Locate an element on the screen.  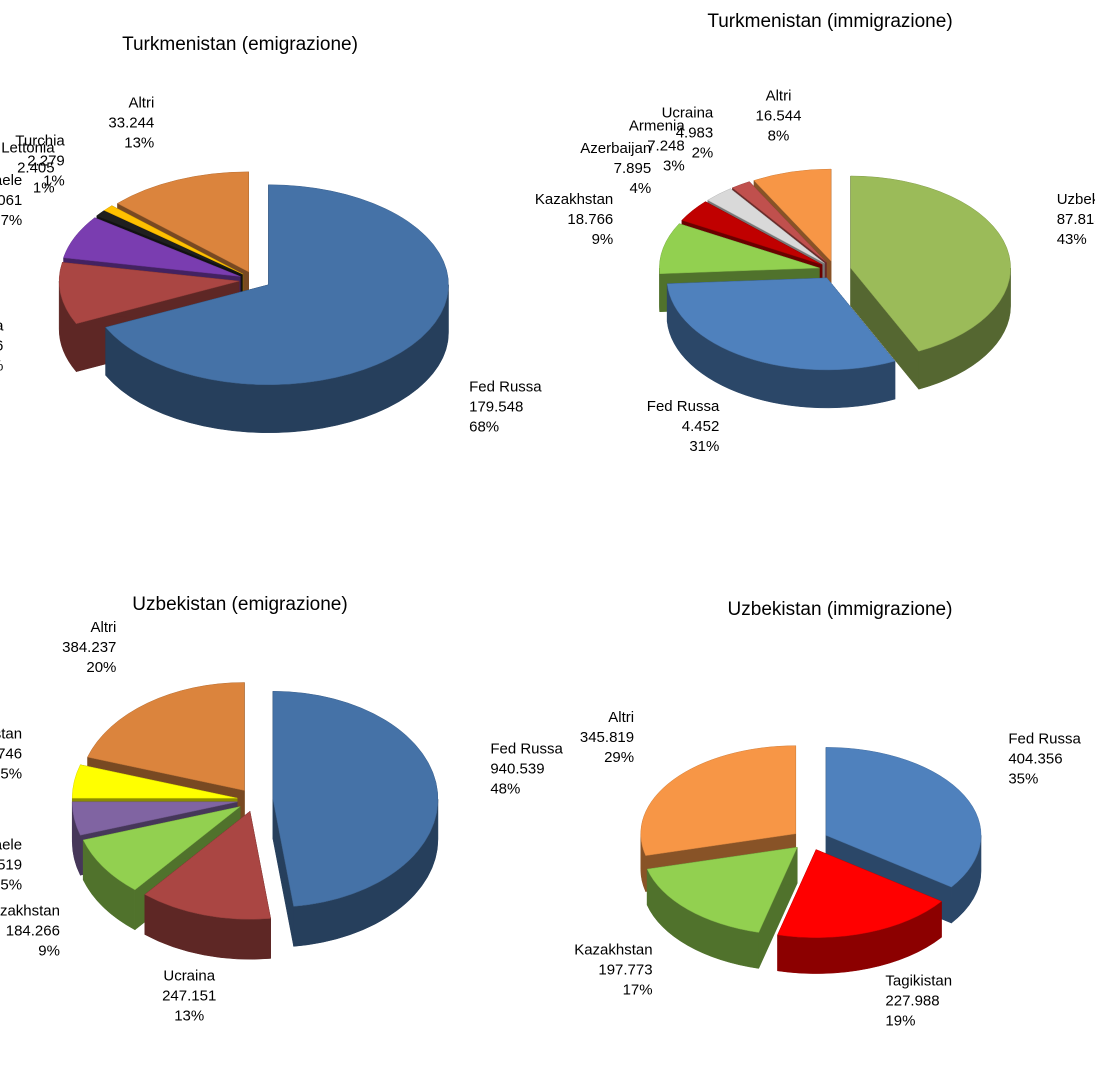
percent-label: 43% is located at coordinates (1072, 239).